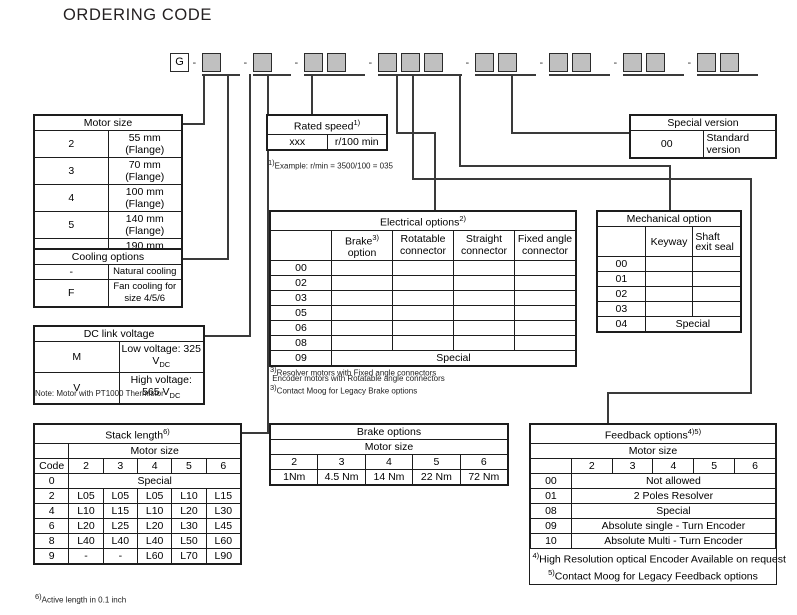 The image size is (797, 615). What do you see at coordinates (536, 555) in the screenshot?
I see `fn-sup: 4)` at bounding box center [536, 555].